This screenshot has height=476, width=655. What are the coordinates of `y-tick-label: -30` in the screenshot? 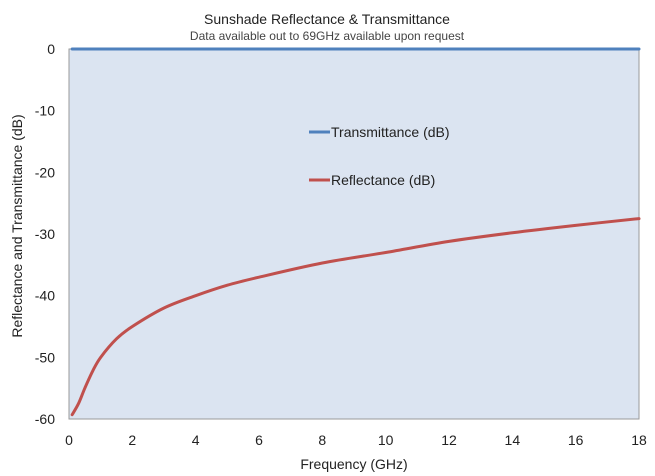 It's located at (45, 234).